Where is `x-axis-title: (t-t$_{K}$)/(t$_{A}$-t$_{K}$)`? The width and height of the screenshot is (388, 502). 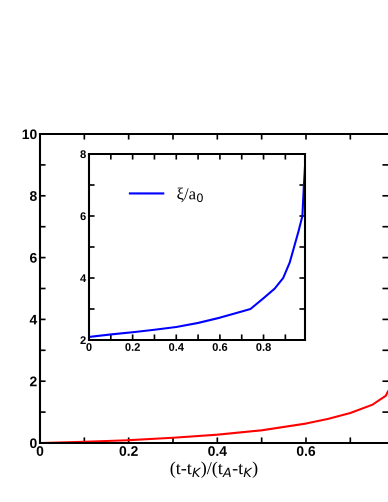 x-axis-title: (t-t$_{K}$)/(t$_{A}$-t$_{K}$) is located at coordinates (214, 470).